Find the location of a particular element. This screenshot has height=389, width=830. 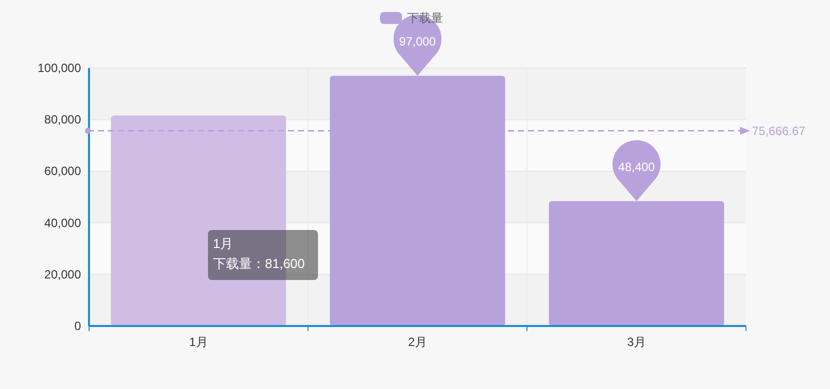

y-tick-label: 20,000 is located at coordinates (63, 274).